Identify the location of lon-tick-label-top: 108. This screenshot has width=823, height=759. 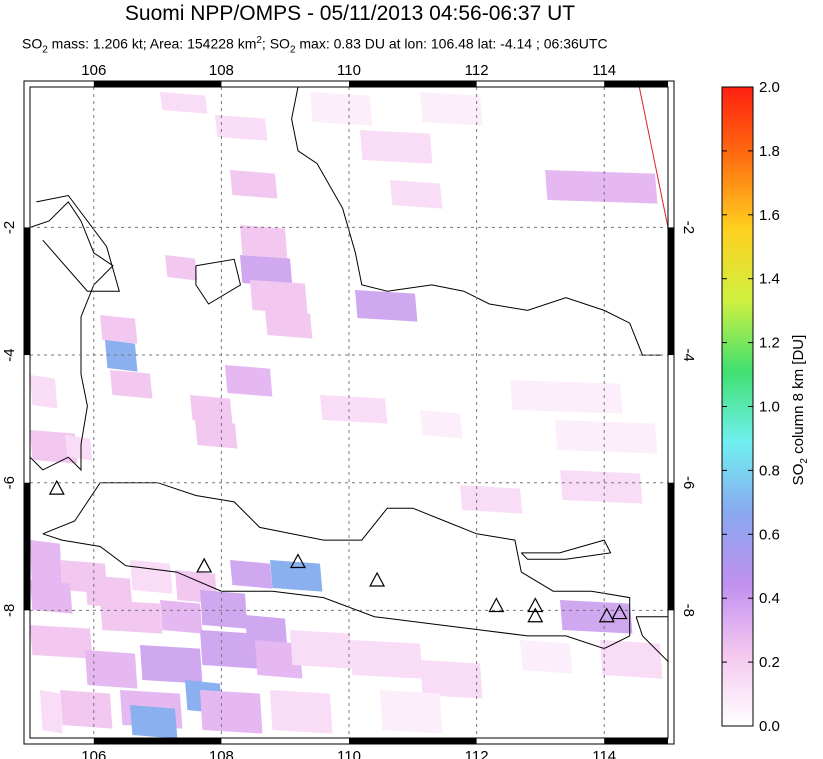
(221, 70).